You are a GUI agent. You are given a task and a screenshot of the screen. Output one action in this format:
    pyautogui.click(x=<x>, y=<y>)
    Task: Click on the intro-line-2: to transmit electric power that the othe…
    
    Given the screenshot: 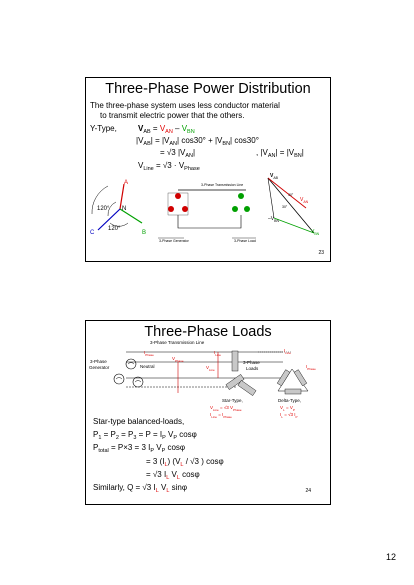 What is the action you would take?
    pyautogui.click(x=172, y=115)
    